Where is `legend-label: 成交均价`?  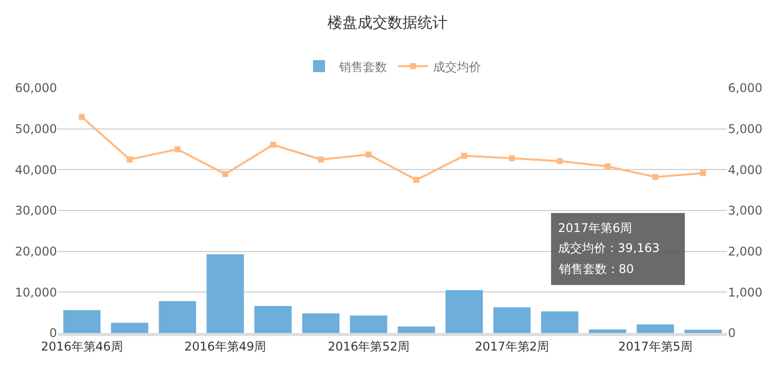
legend-label: 成交均价 is located at coordinates (457, 67).